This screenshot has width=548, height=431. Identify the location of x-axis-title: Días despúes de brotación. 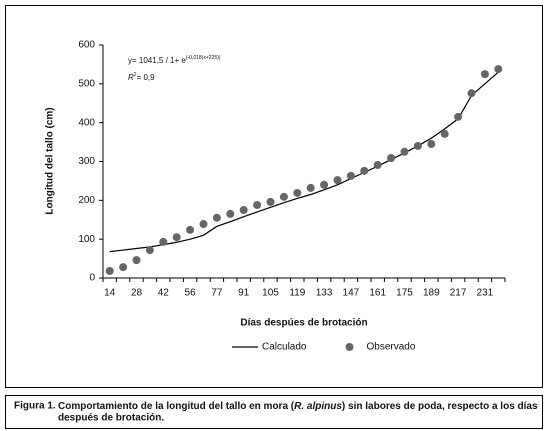
(303, 323).